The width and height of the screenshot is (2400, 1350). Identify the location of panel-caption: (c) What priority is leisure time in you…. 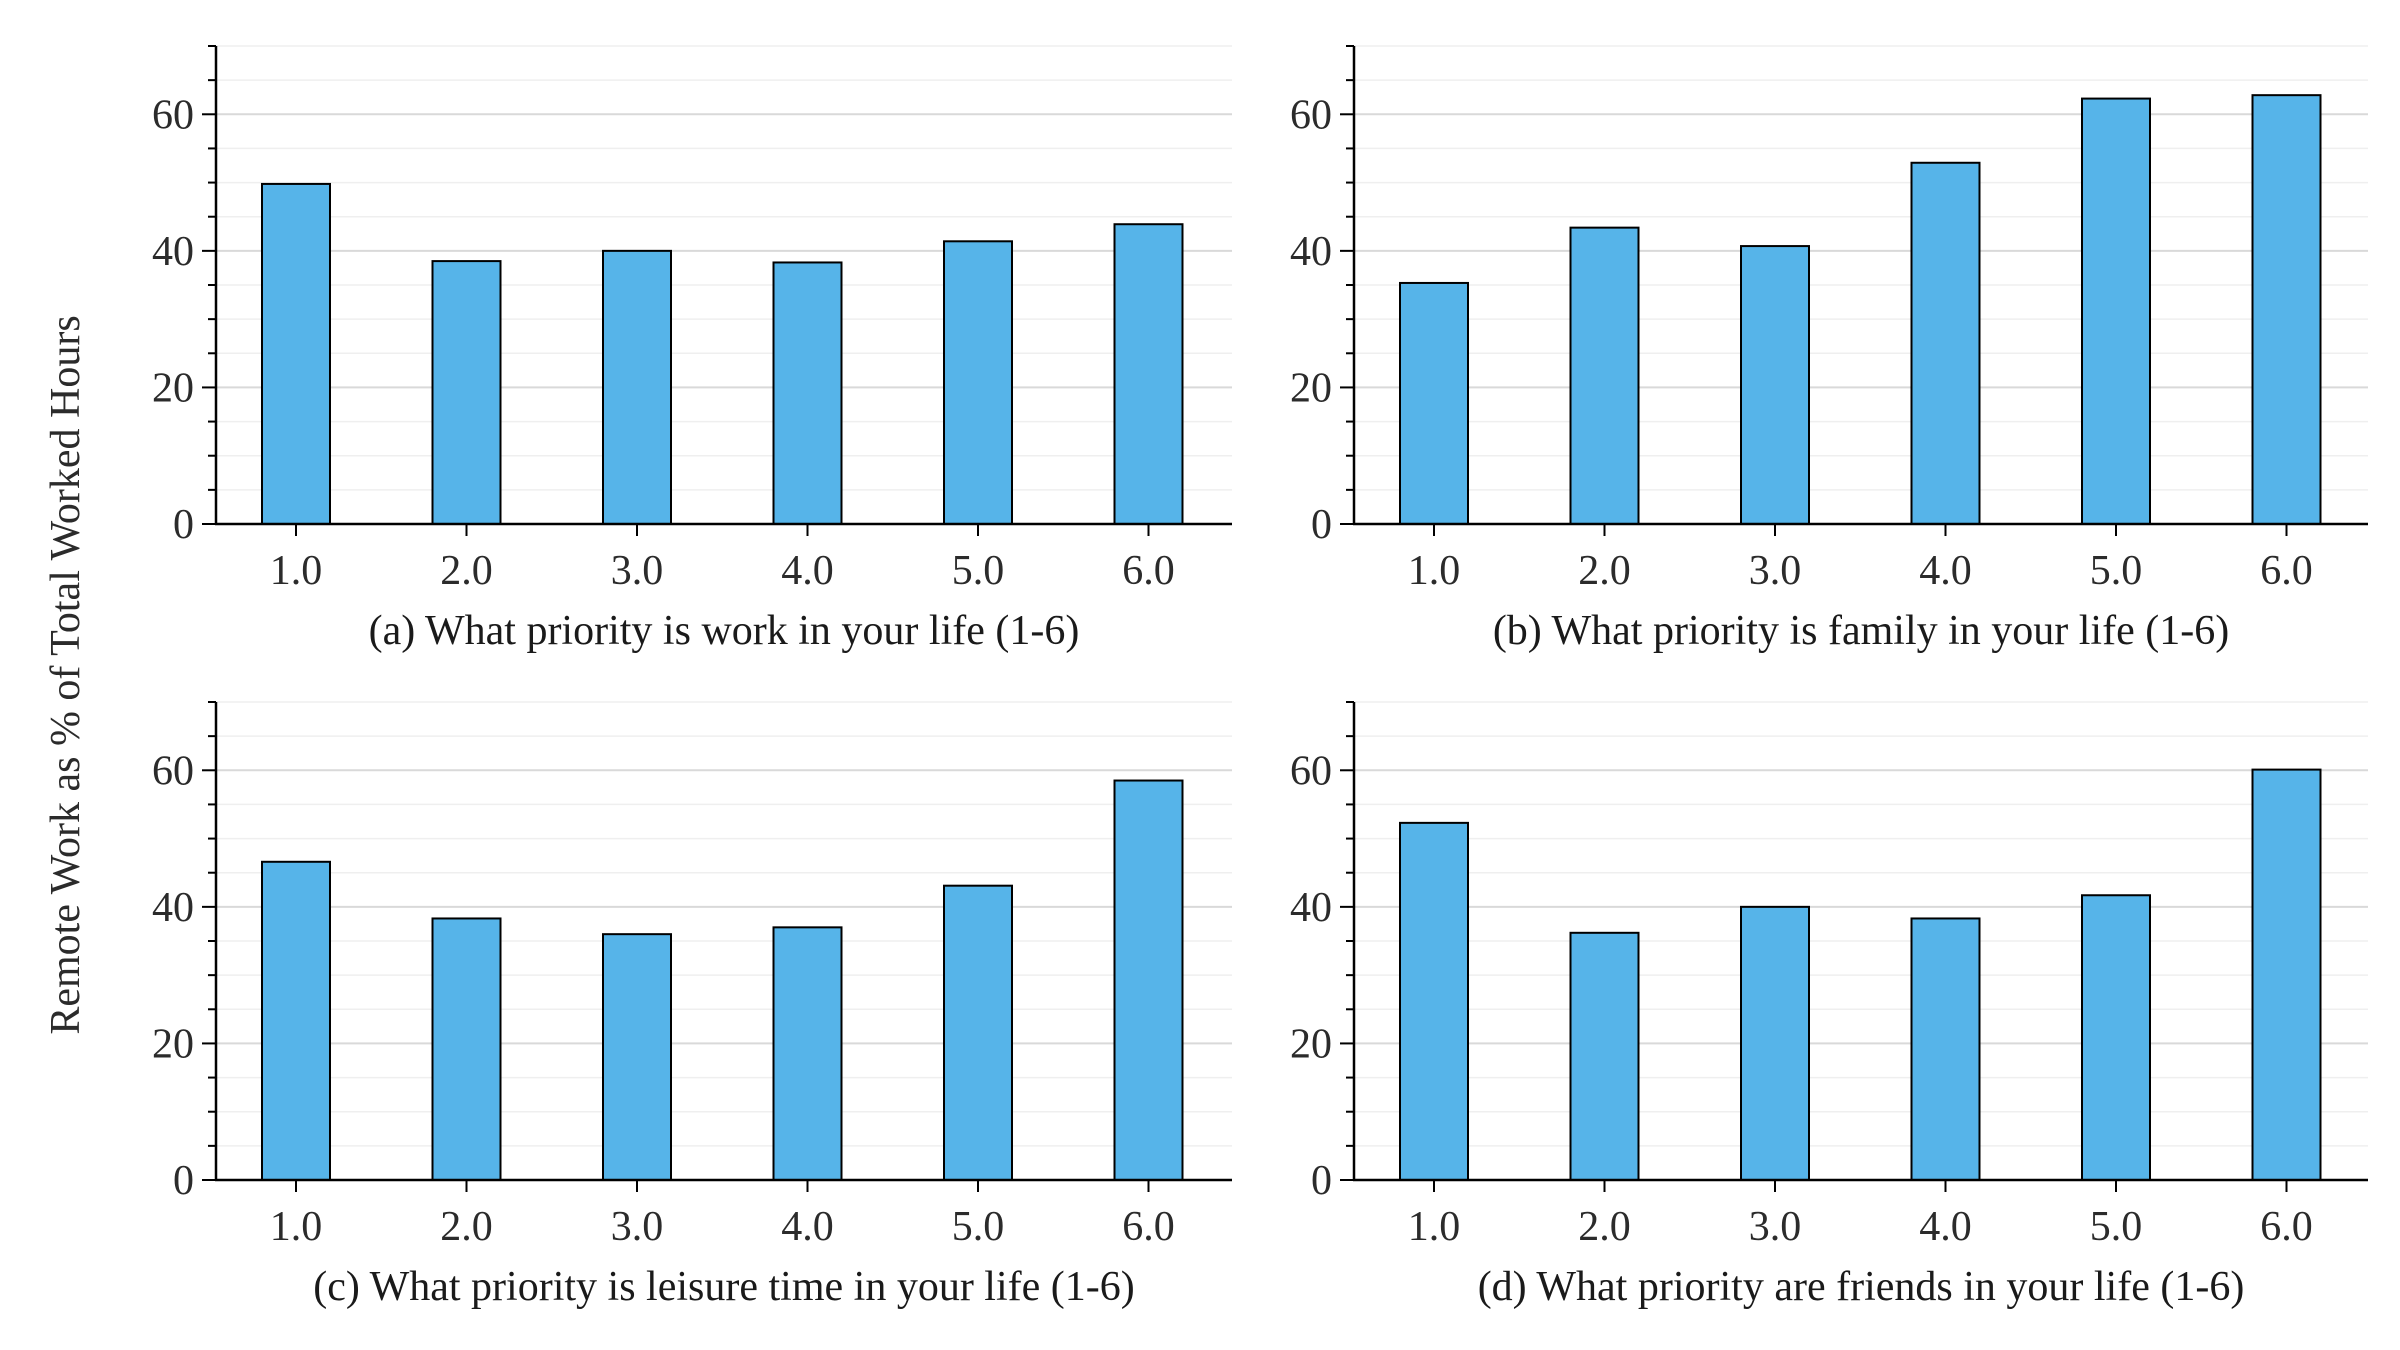
(723, 1287).